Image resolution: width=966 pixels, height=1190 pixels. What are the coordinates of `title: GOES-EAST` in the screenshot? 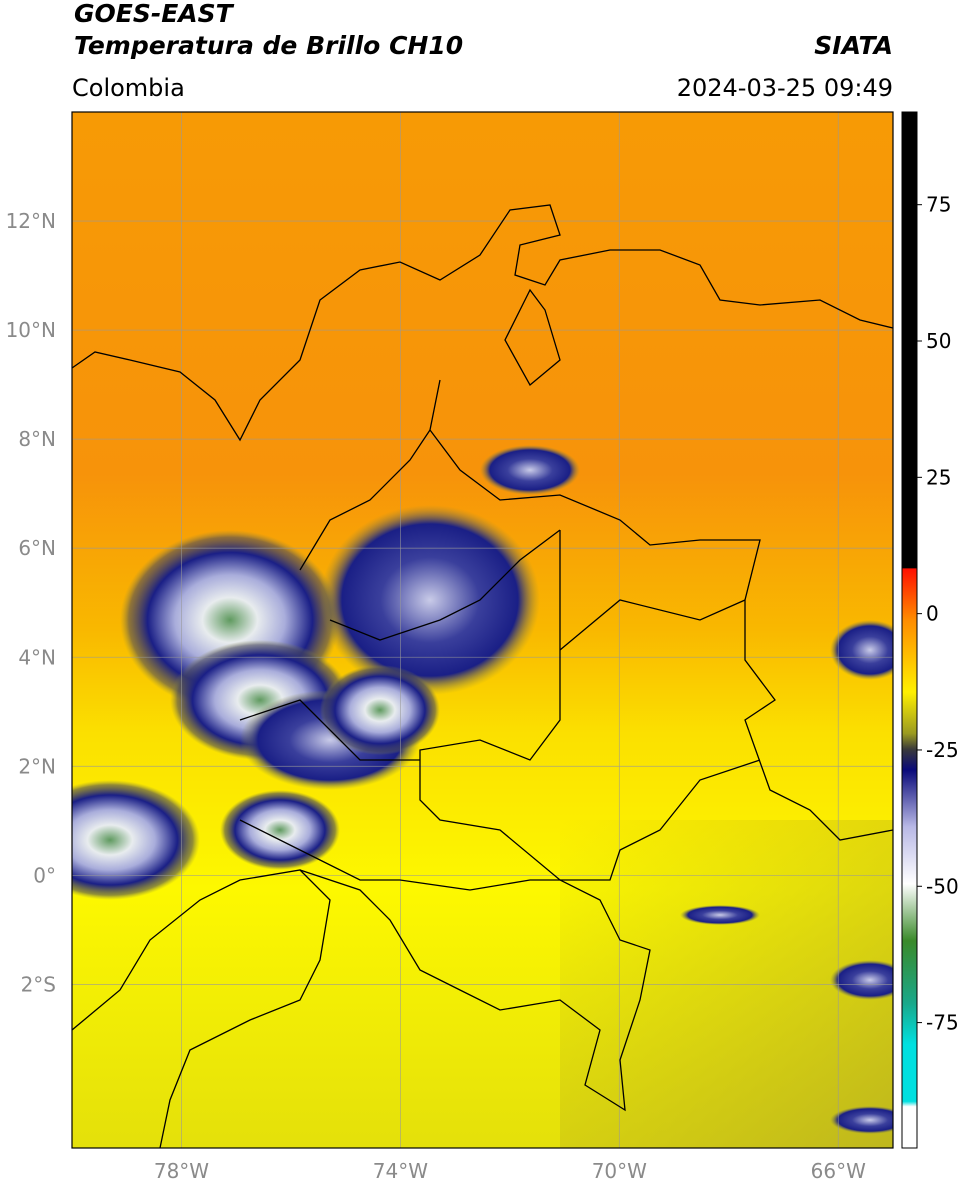 It's located at (154, 14).